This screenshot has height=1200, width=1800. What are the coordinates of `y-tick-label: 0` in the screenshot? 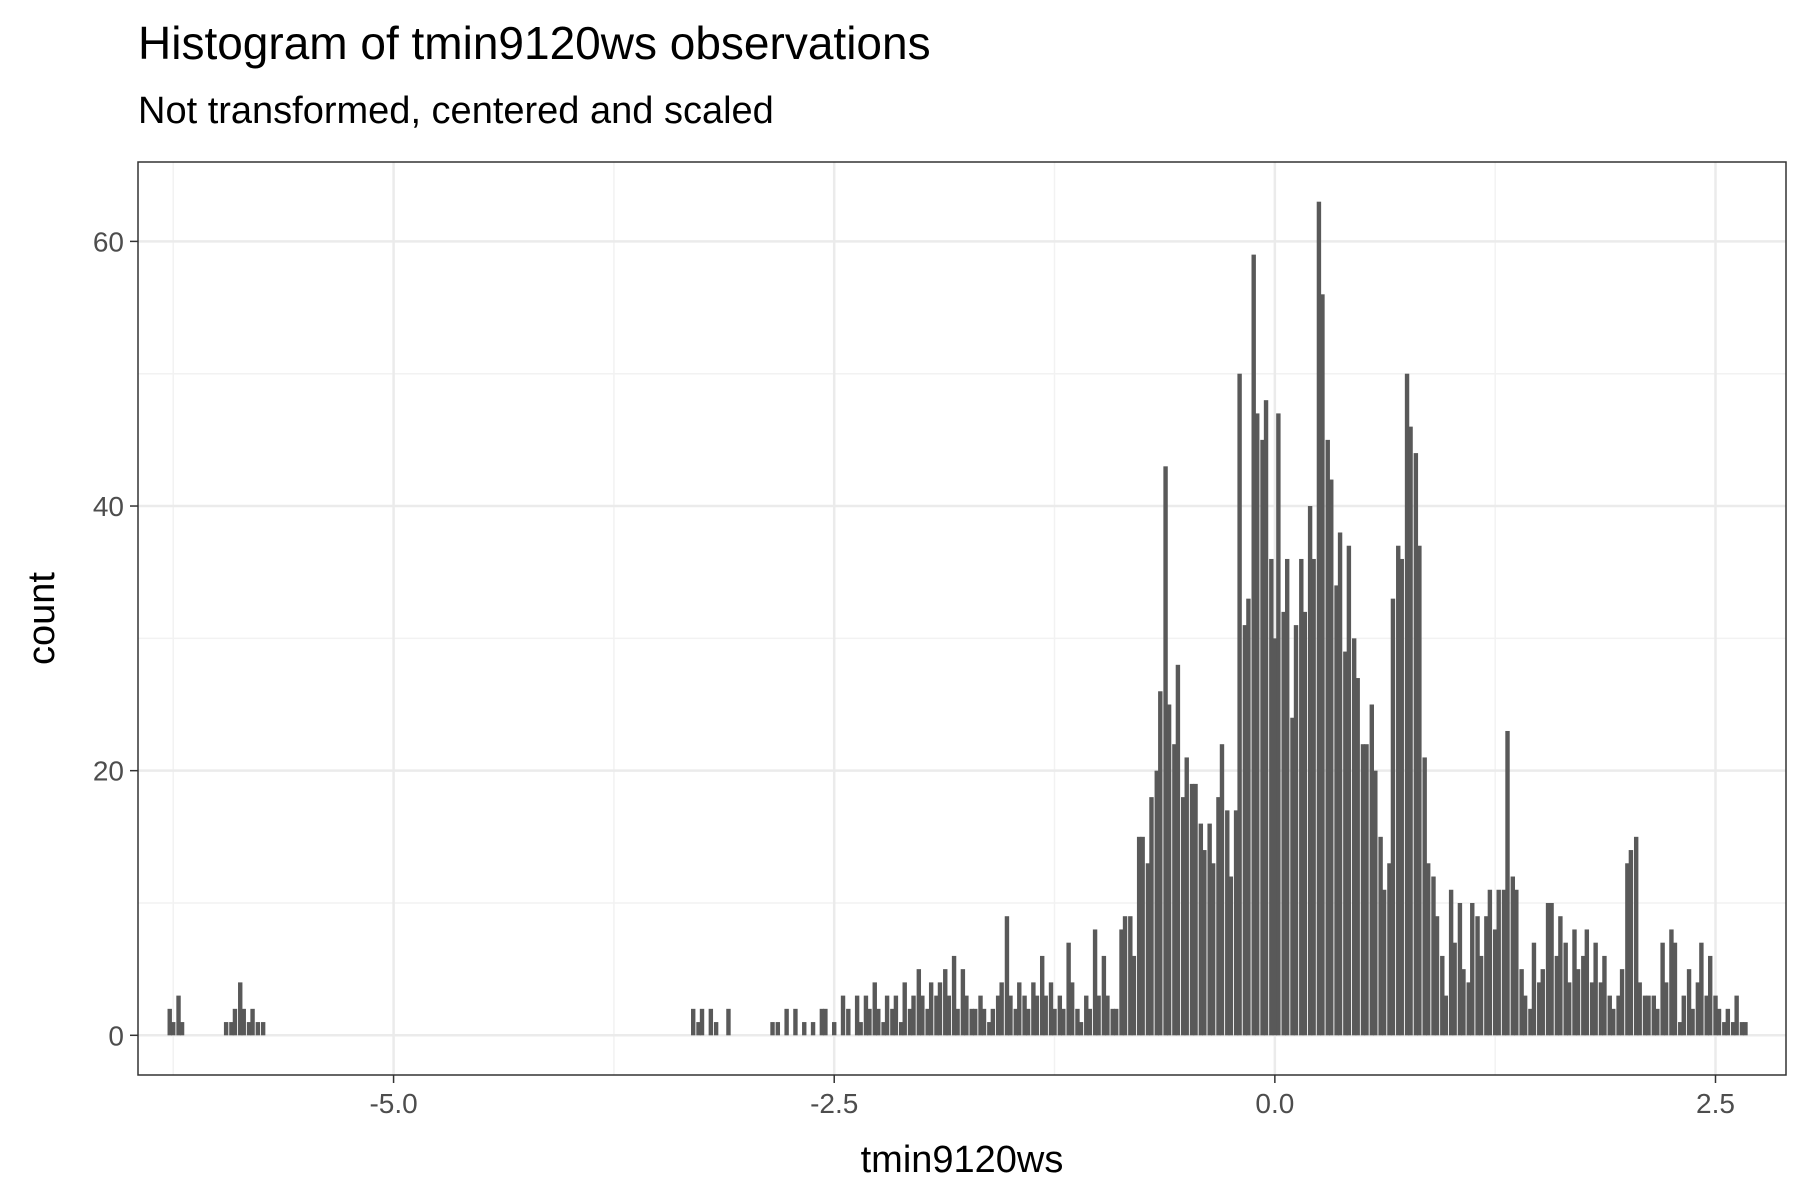 It's located at (116, 1035).